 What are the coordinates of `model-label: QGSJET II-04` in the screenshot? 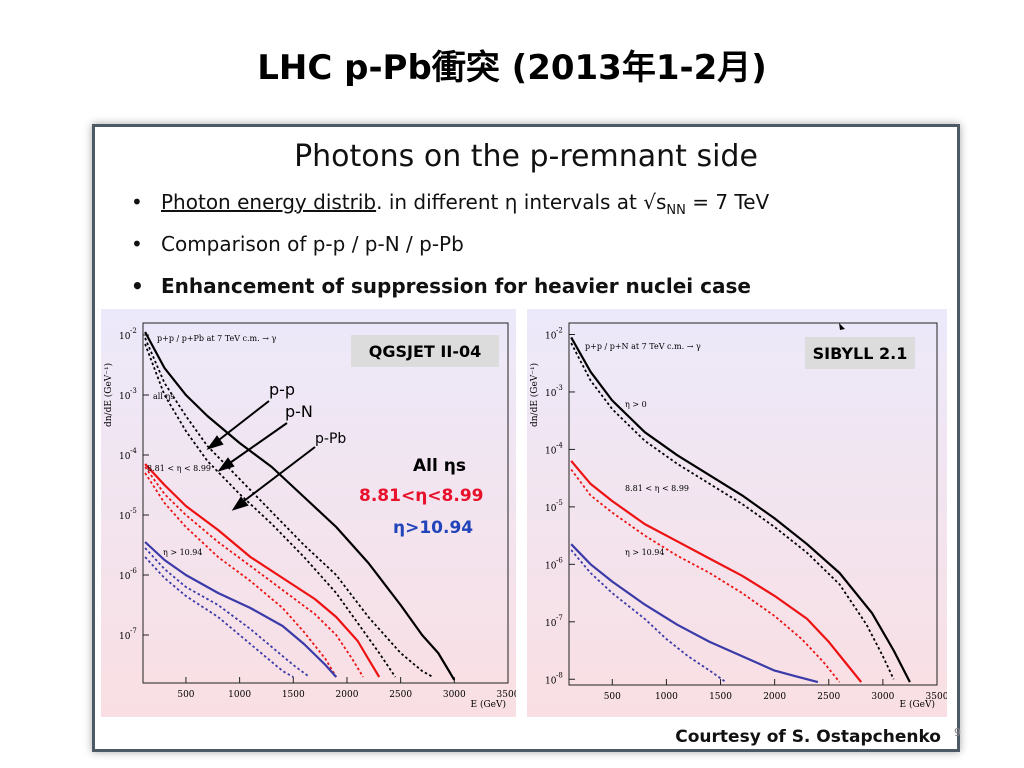 It's located at (425, 351).